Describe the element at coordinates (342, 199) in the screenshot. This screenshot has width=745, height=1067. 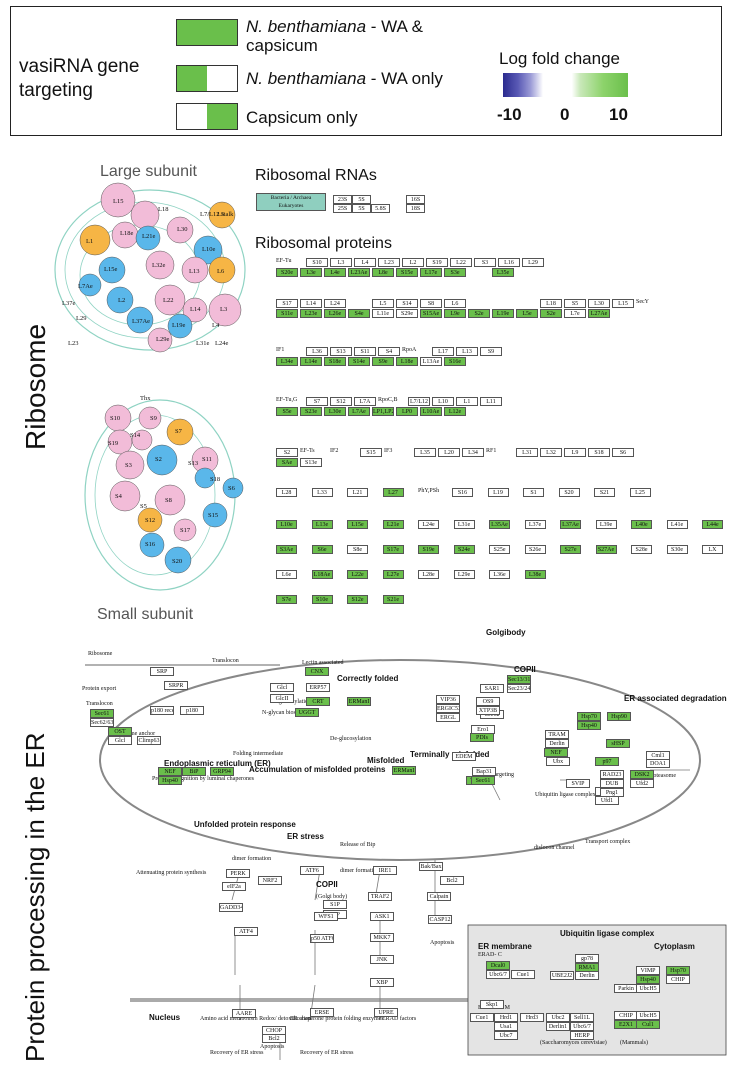
I see `rrna-box: 23S` at that location.